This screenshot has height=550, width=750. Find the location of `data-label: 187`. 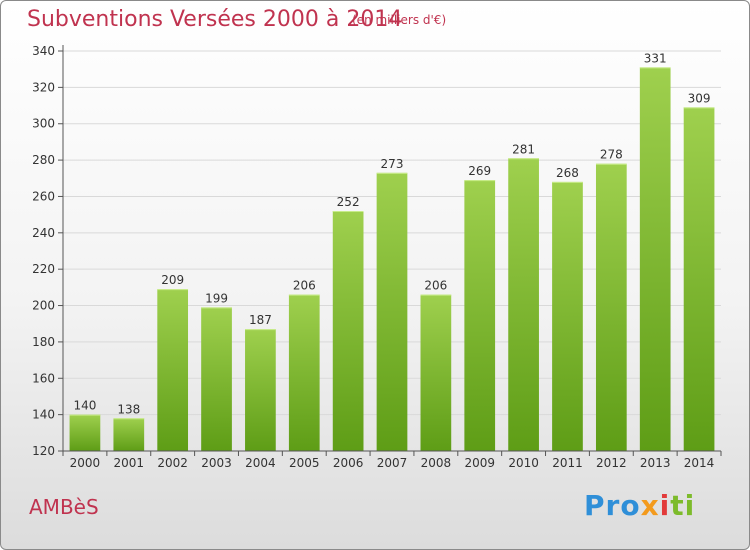

data-label: 187 is located at coordinates (260, 320).